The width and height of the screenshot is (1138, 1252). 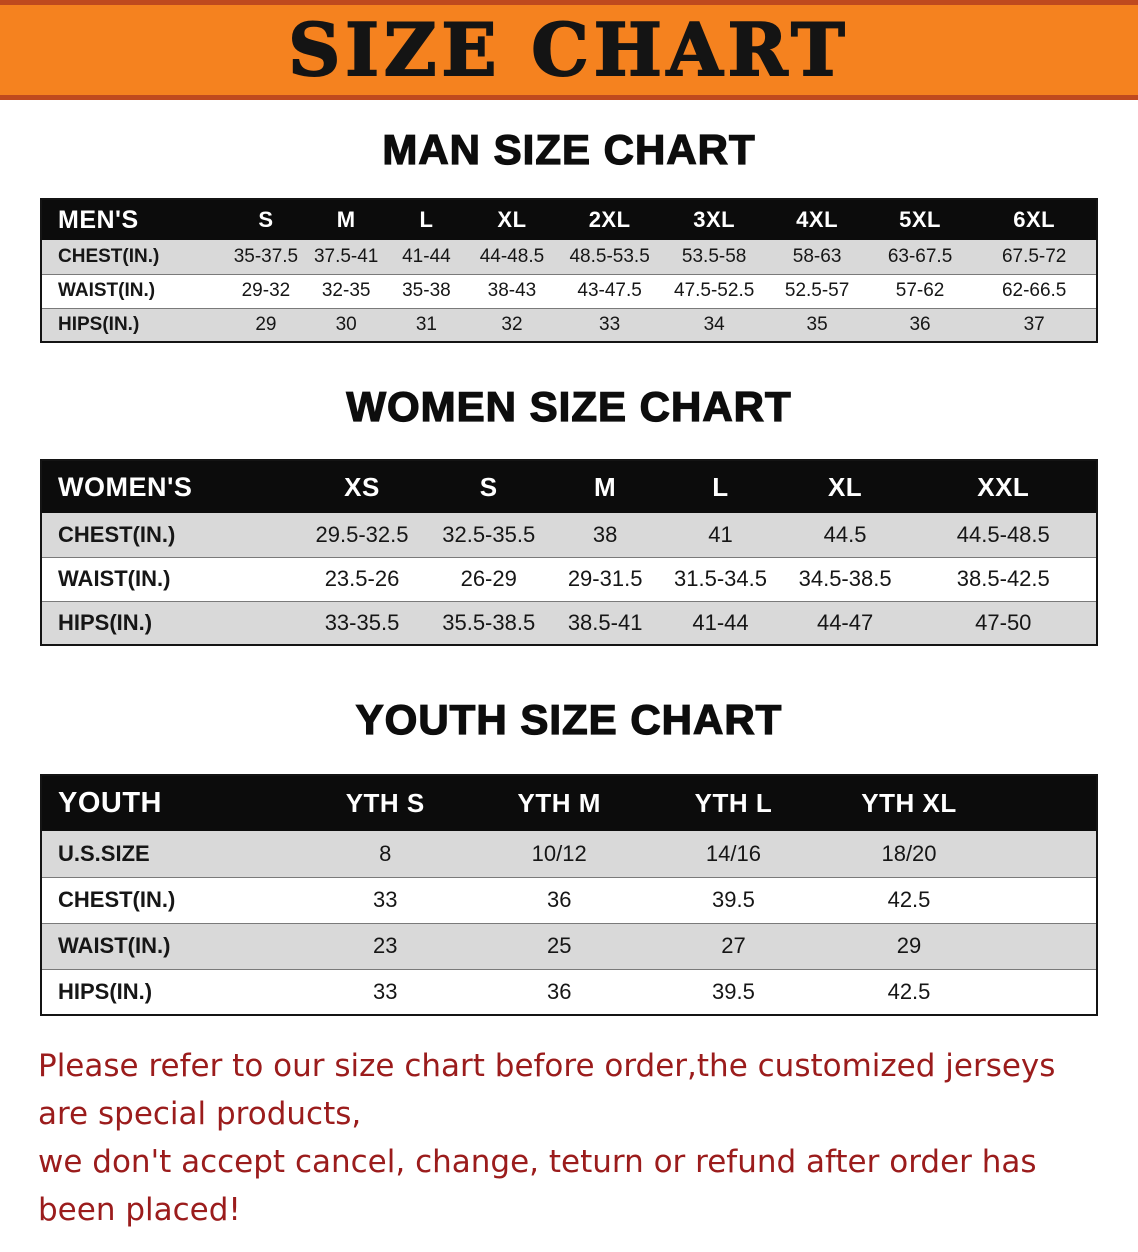 I want to click on size-value-cell: 62-66.5, so click(x=1034, y=290).